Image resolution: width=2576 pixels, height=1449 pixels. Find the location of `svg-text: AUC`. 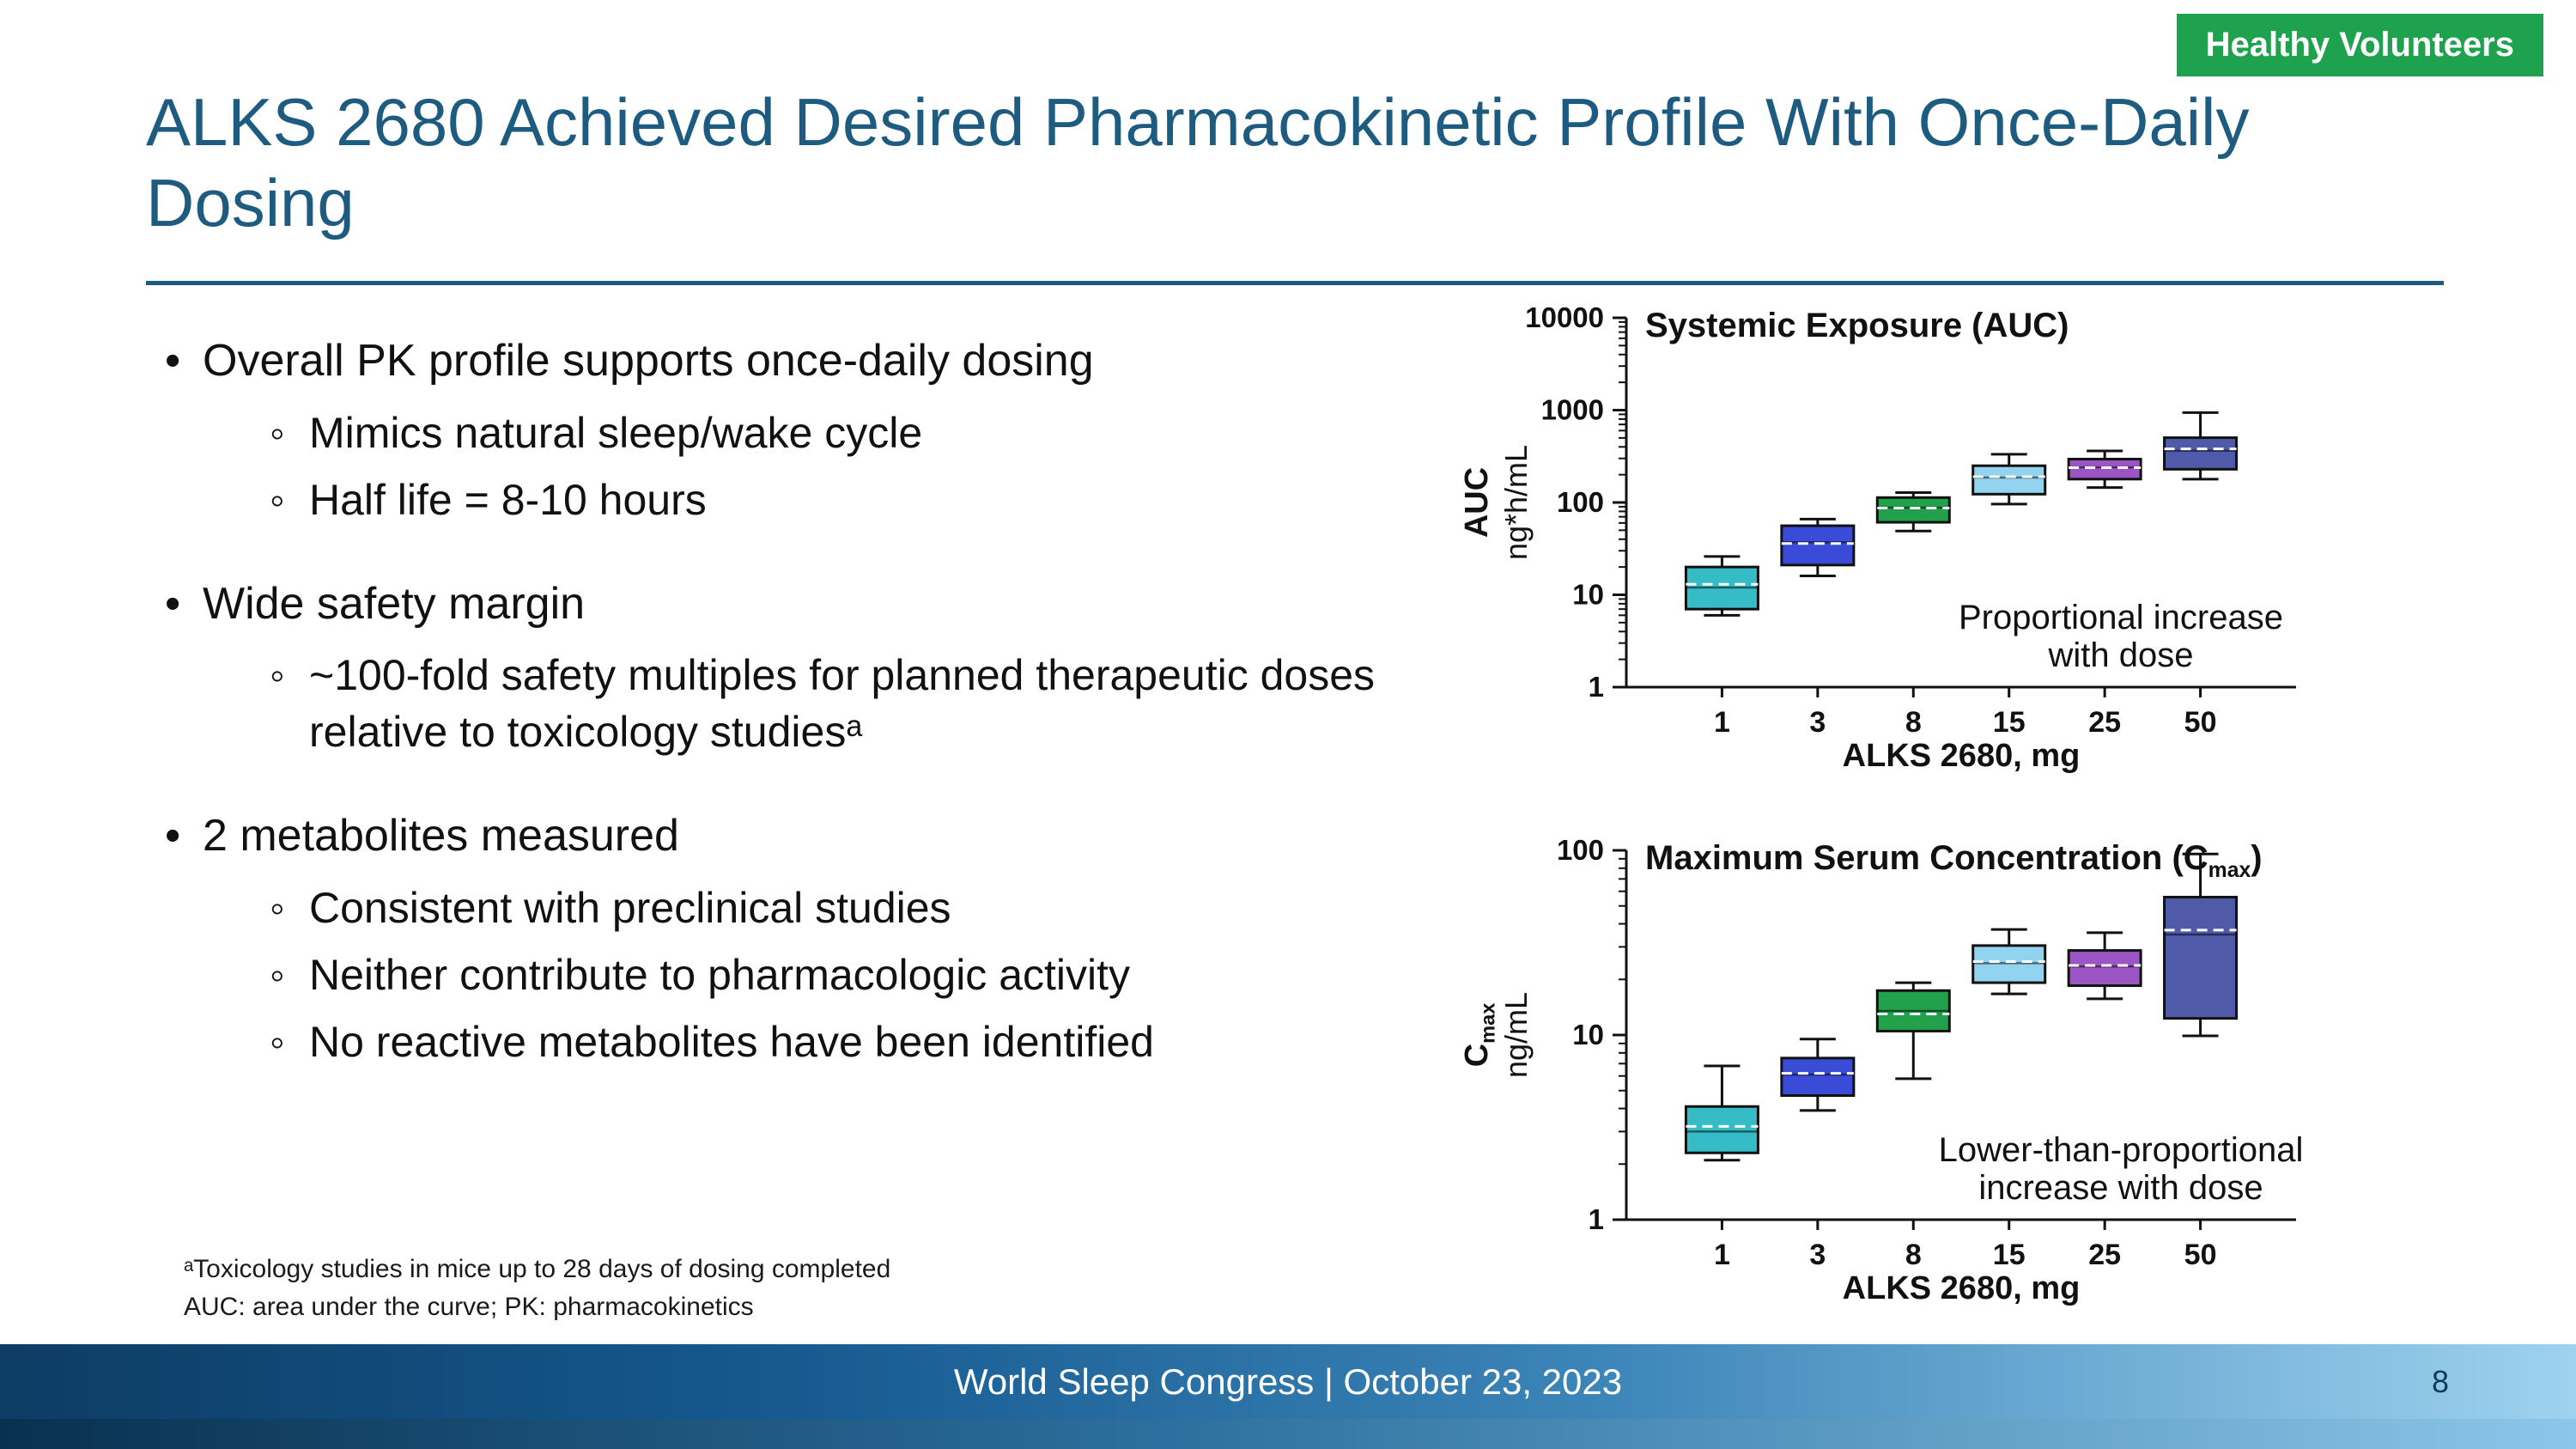

svg-text: AUC is located at coordinates (1477, 502).